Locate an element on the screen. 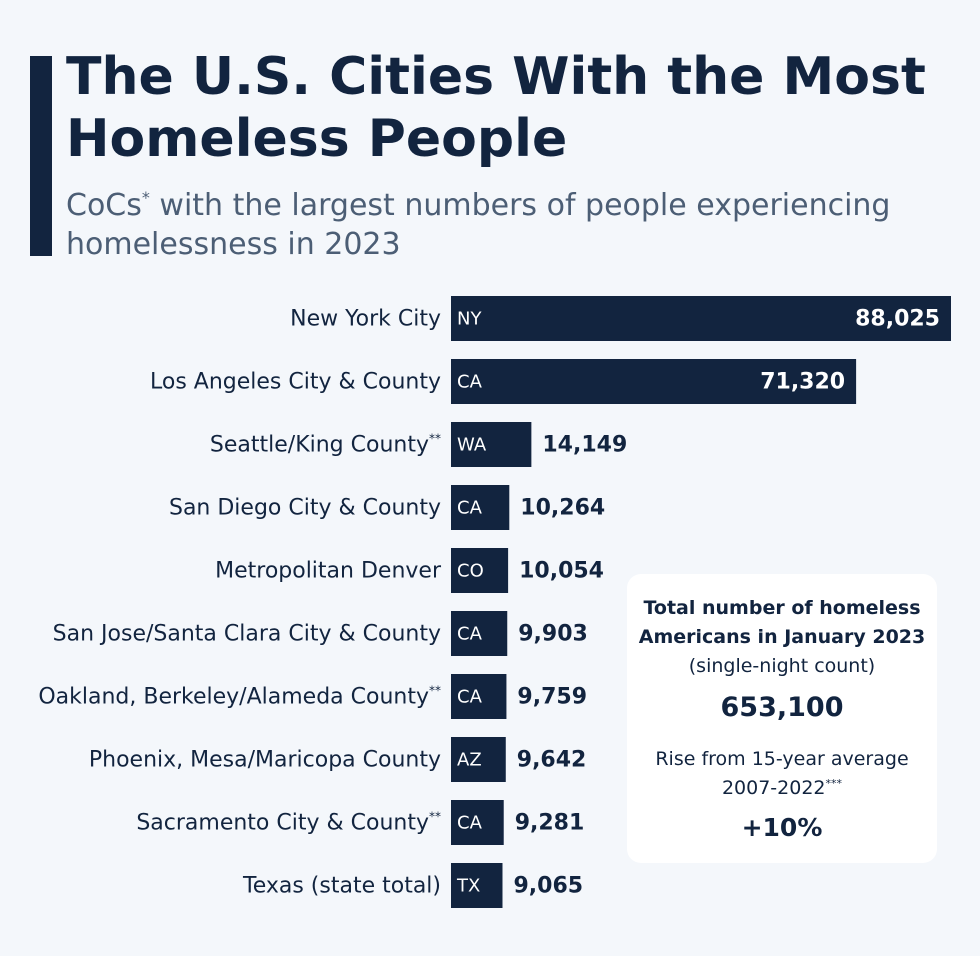 Image resolution: width=980 pixels, height=956 pixels. category-label: San Jose/Santa Clara City & County is located at coordinates (247, 634).